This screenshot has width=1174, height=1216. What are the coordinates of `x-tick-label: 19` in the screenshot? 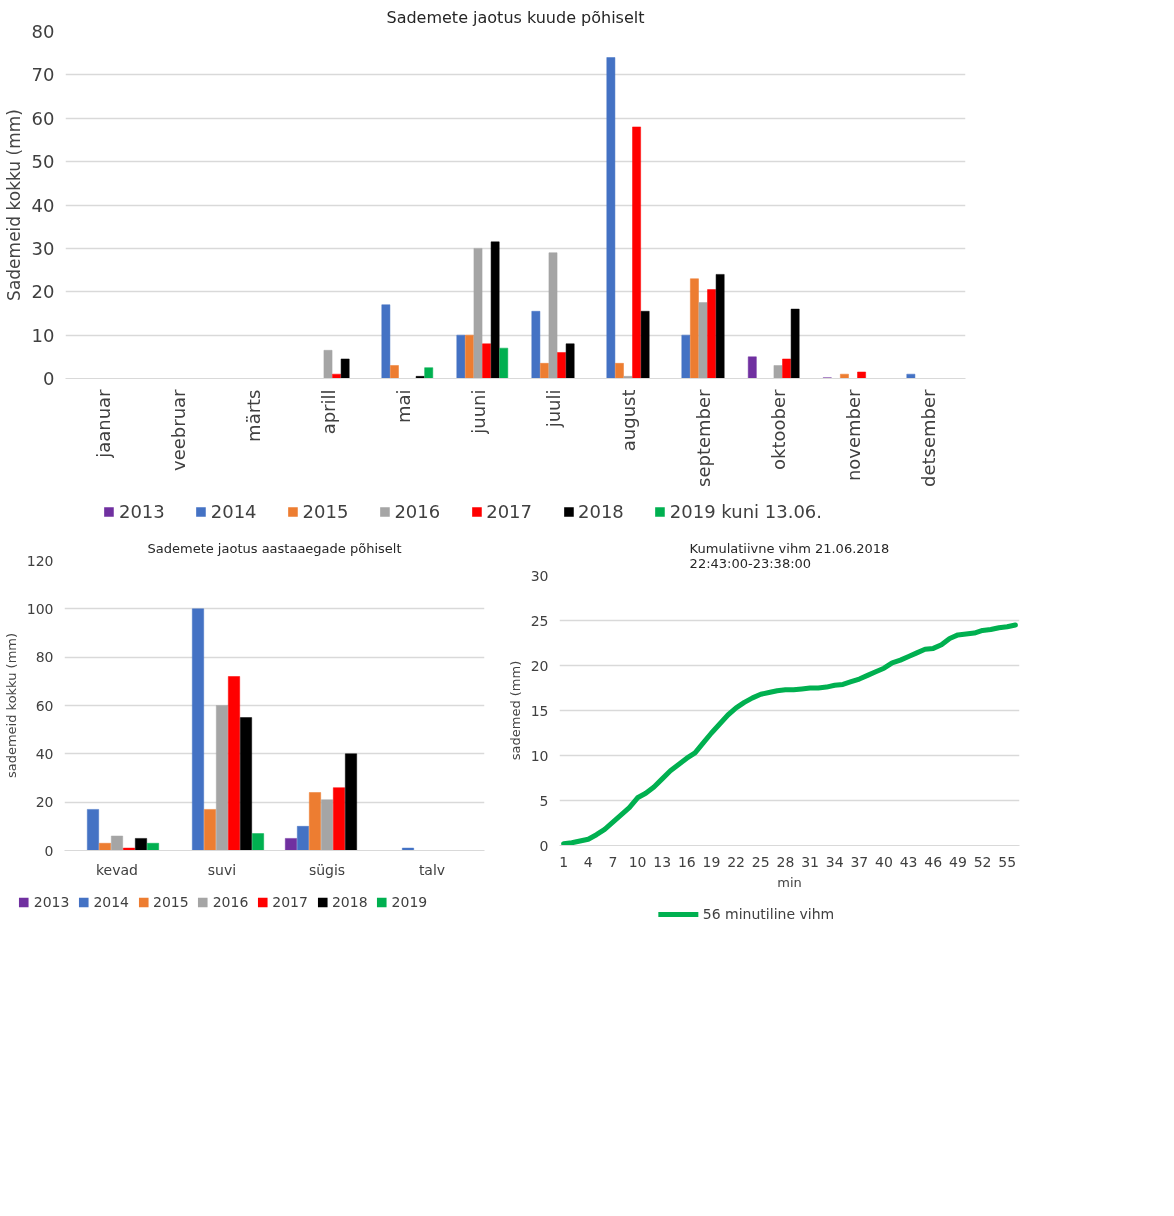 It's located at (711, 861).